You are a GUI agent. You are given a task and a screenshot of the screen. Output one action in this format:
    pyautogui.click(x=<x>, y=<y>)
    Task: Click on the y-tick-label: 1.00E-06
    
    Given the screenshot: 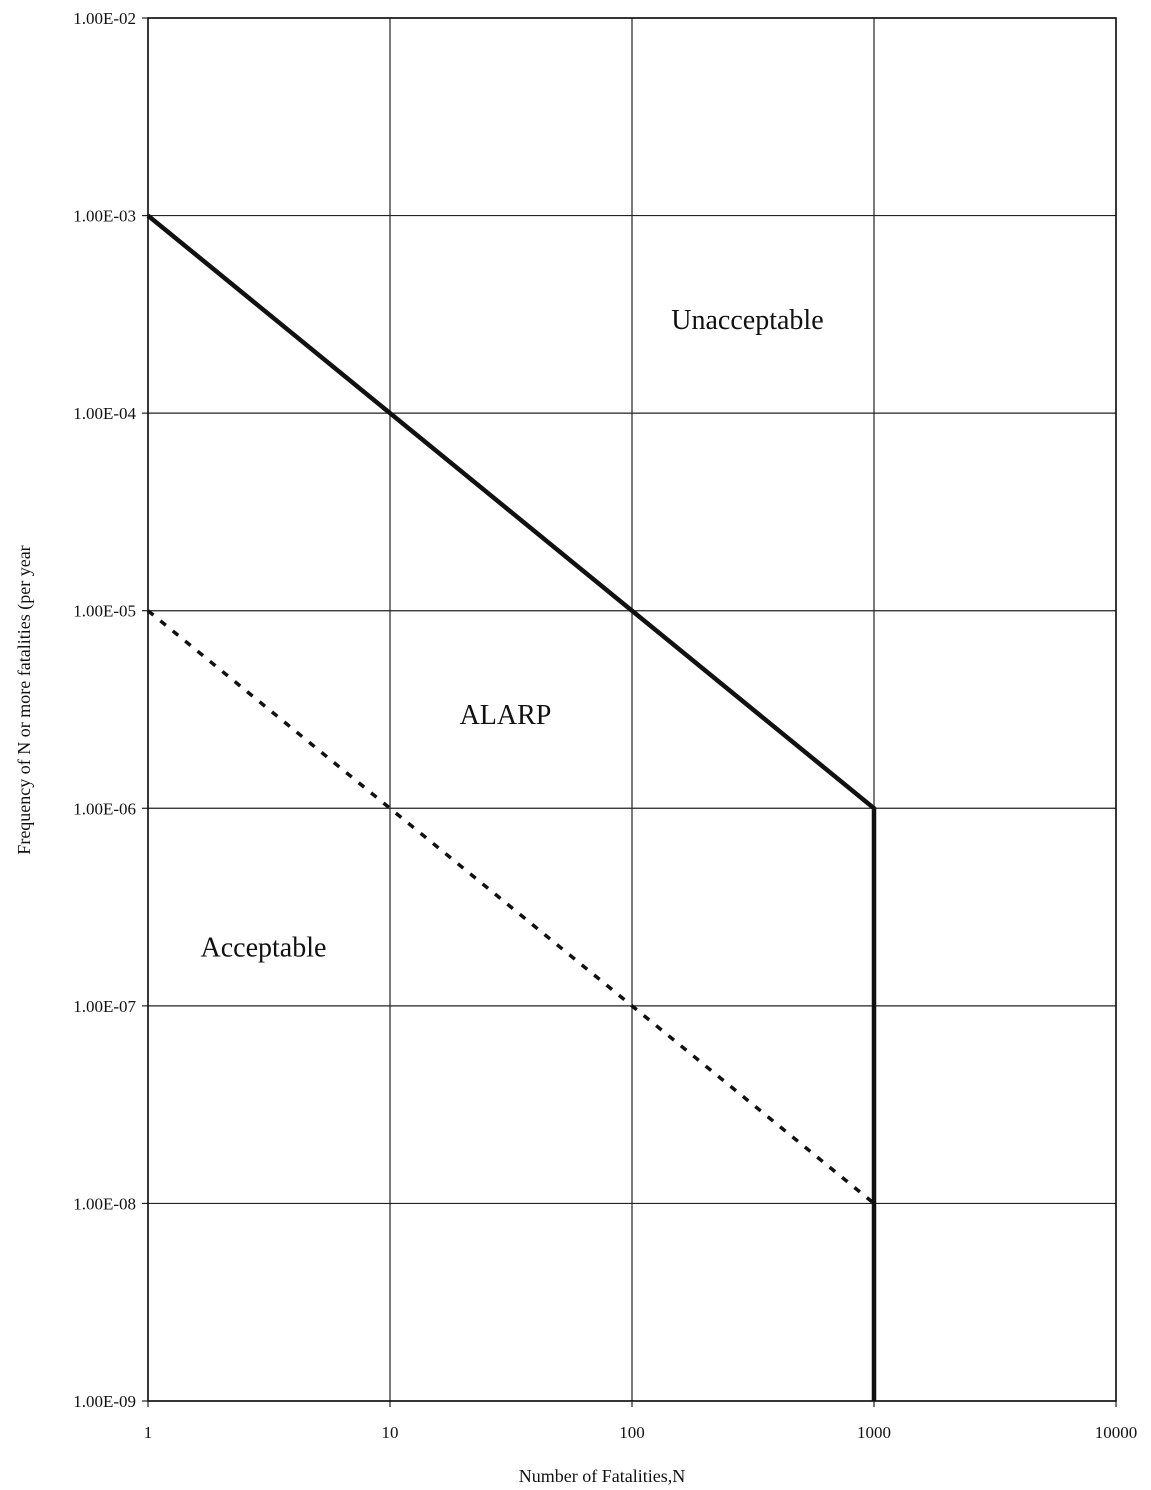 What is the action you would take?
    pyautogui.click(x=104, y=808)
    